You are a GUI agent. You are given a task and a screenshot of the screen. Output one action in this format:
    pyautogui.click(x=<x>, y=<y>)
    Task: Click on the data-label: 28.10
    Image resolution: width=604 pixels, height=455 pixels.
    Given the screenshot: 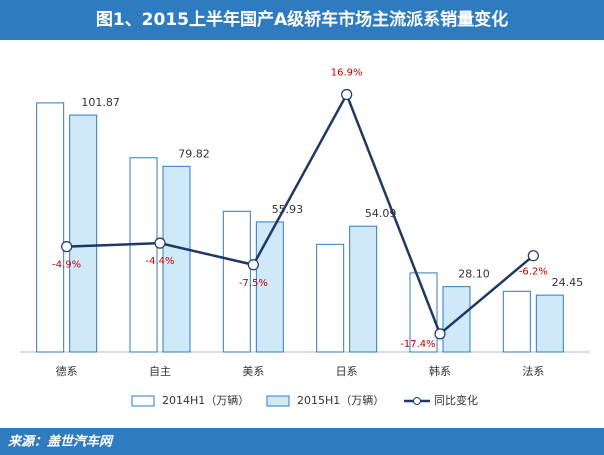 What is the action you would take?
    pyautogui.click(x=474, y=274)
    